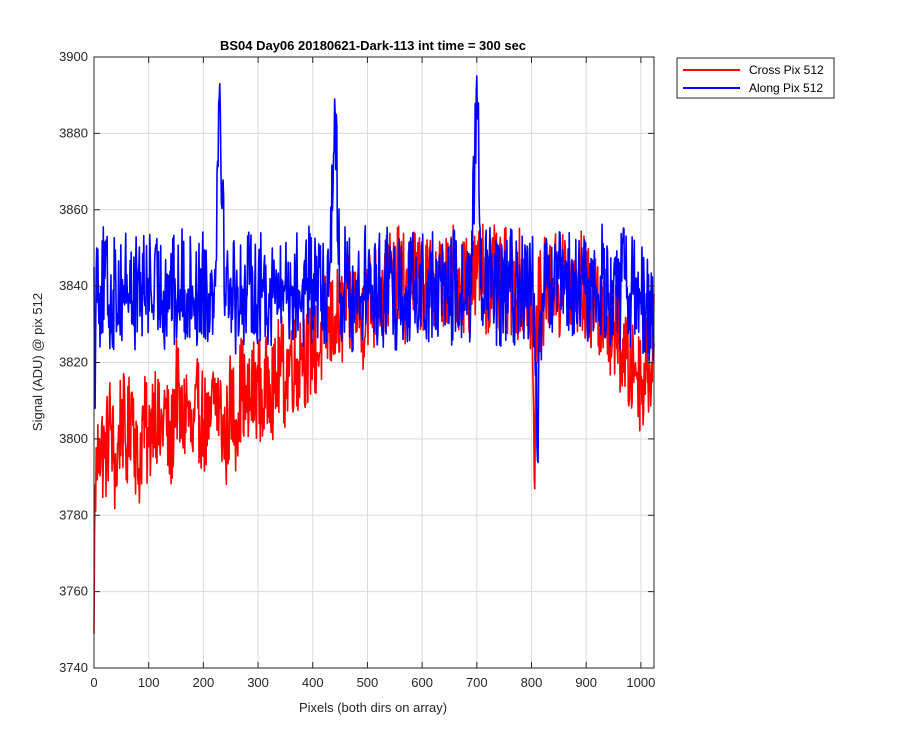  I want to click on y-tick-label: 3780, so click(73, 514).